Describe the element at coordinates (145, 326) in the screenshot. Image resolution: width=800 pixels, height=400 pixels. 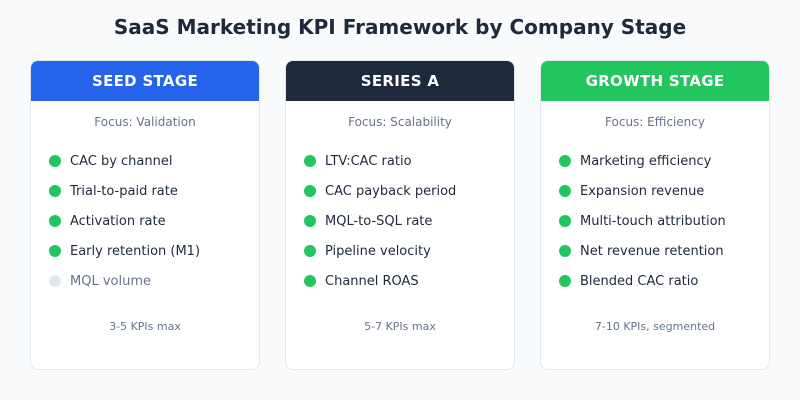
I see `kpi-count-note: 3-5 KPIs max` at that location.